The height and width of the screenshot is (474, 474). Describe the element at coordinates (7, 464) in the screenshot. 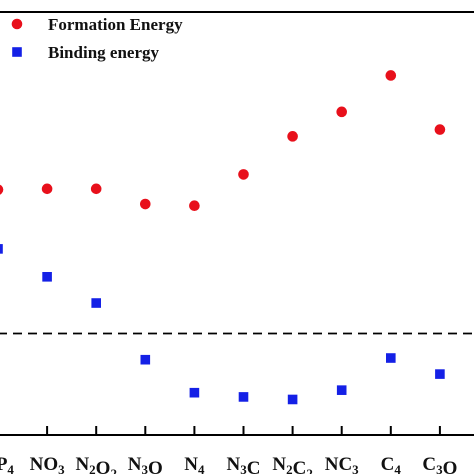

I see `x-tick-label: CP4` at that location.